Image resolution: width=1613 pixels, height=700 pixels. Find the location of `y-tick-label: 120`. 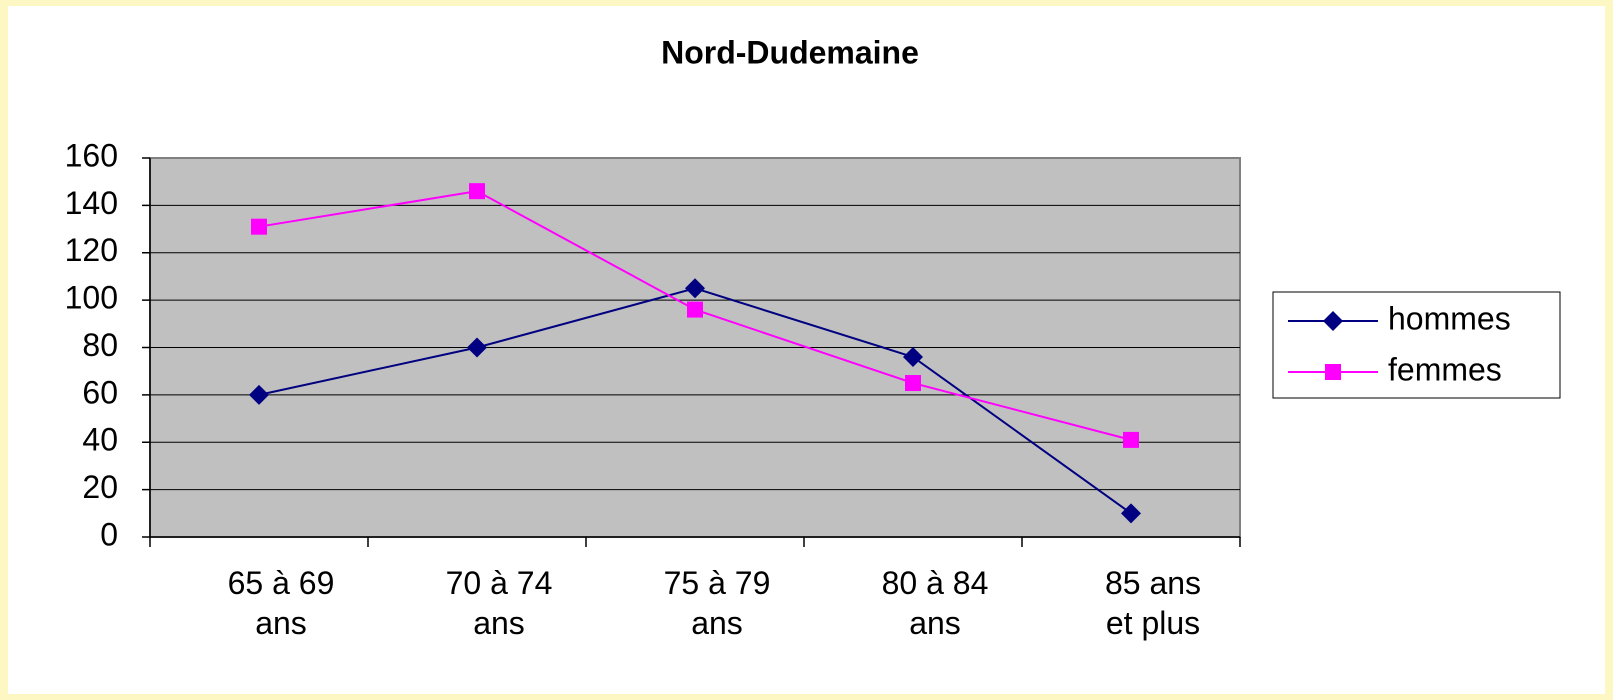

y-tick-label: 120 is located at coordinates (91, 250).